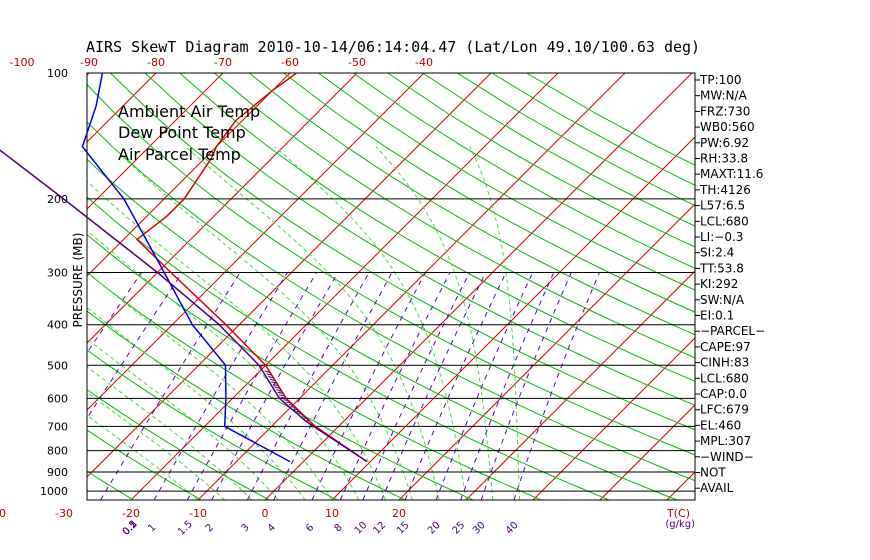  I want to click on mixing-ratio-tick-label: 1, so click(152, 528).